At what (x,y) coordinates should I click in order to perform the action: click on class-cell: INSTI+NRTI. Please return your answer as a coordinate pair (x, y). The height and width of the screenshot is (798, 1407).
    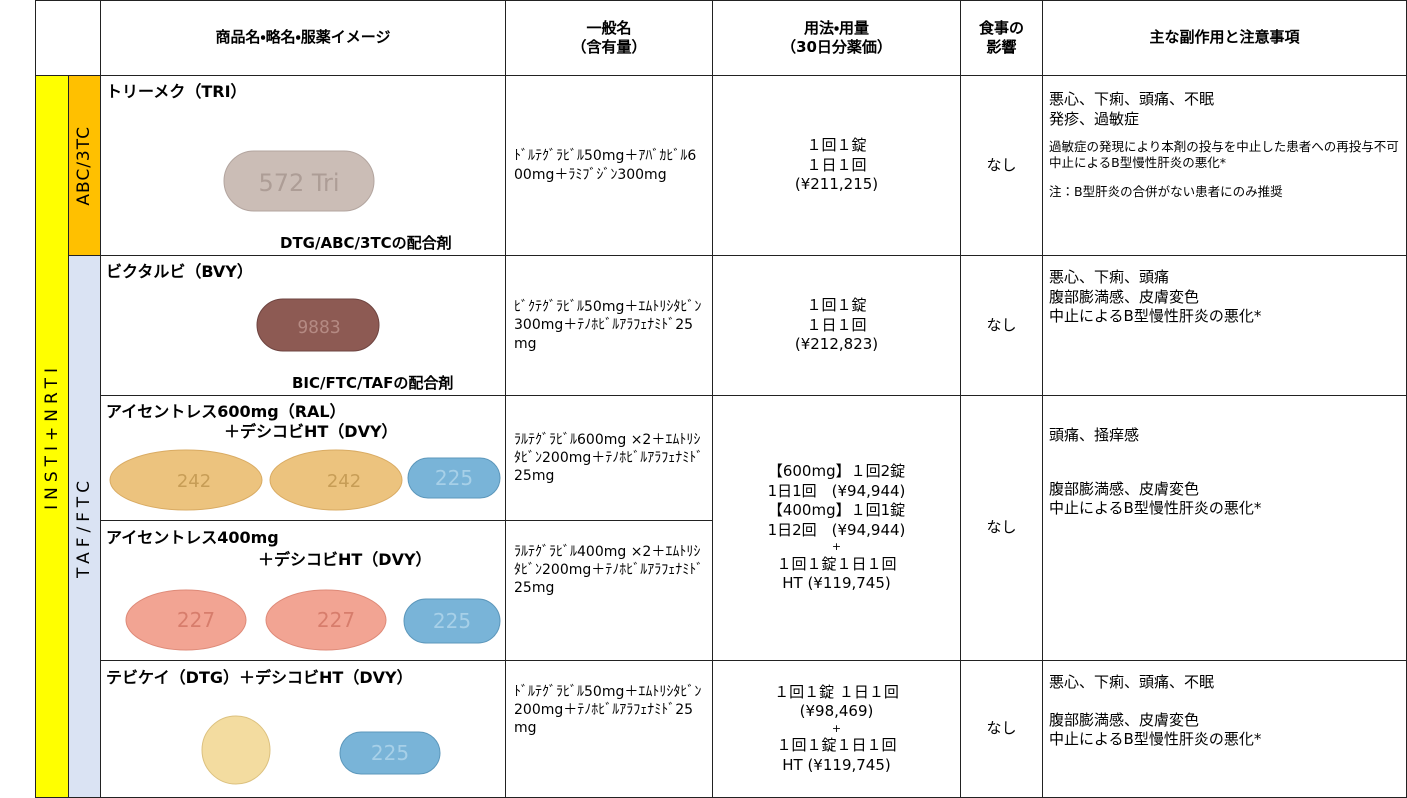
    Looking at the image, I should click on (52, 436).